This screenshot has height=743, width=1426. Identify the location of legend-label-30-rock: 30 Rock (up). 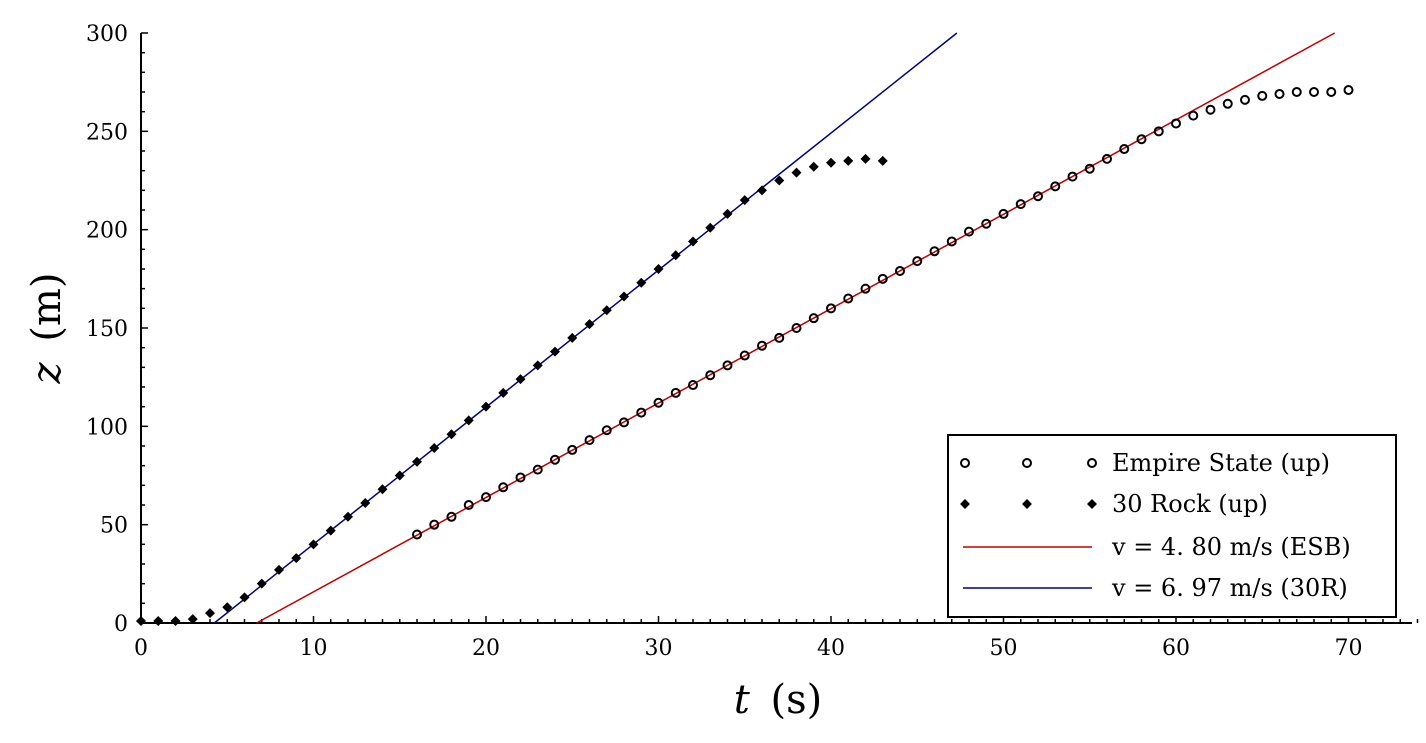
(1190, 504).